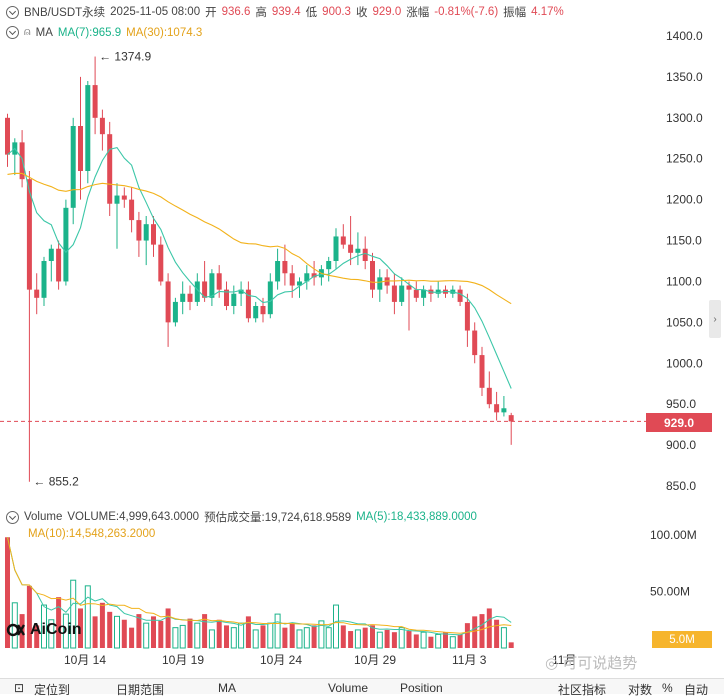  Describe the element at coordinates (140, 690) in the screenshot. I see `date-range-button: 日期范围` at that location.